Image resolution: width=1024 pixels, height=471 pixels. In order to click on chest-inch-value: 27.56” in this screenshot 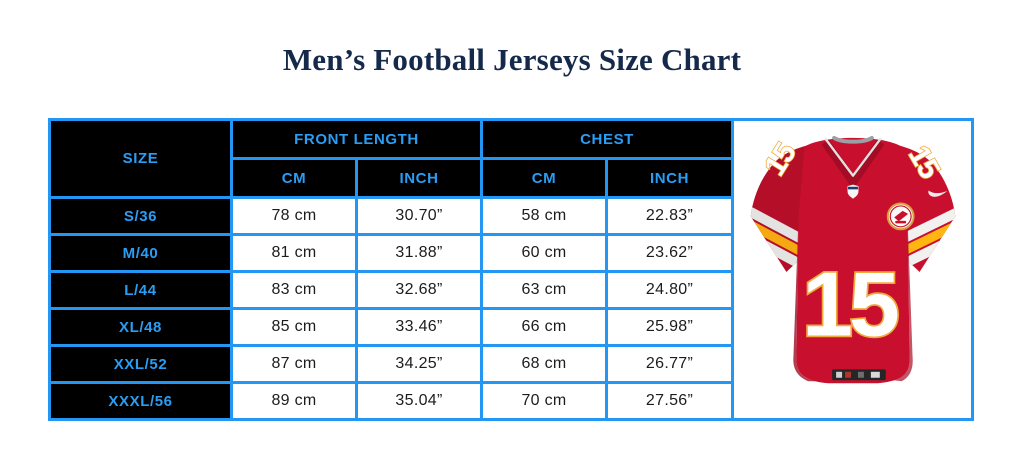, I will do `click(670, 401)`.